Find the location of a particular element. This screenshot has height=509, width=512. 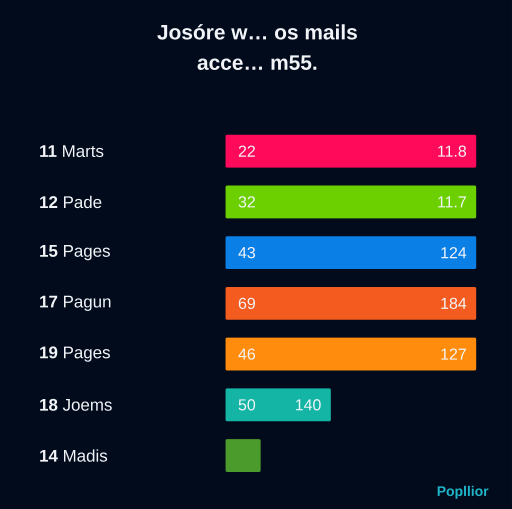

annotation: 11.8 is located at coordinates (452, 151).